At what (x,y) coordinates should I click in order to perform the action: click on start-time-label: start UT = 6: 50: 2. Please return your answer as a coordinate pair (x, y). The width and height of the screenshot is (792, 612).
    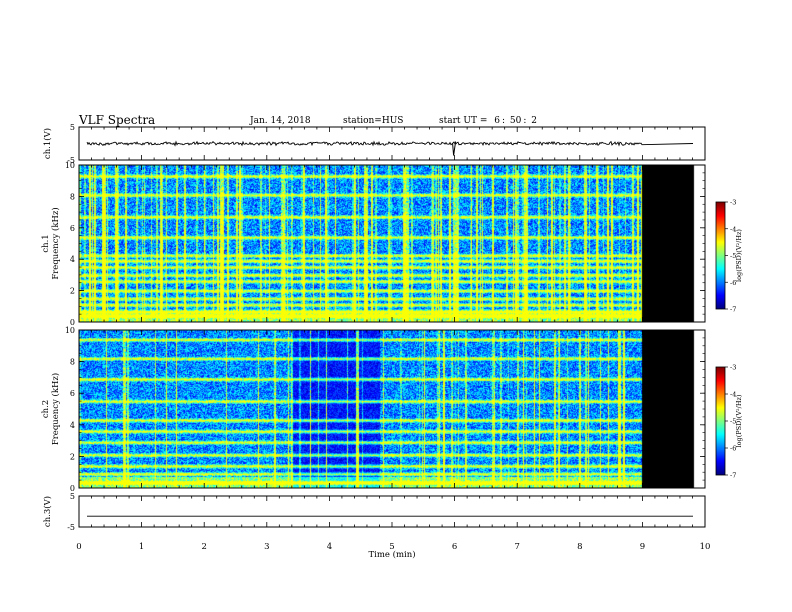
    Looking at the image, I should click on (488, 121).